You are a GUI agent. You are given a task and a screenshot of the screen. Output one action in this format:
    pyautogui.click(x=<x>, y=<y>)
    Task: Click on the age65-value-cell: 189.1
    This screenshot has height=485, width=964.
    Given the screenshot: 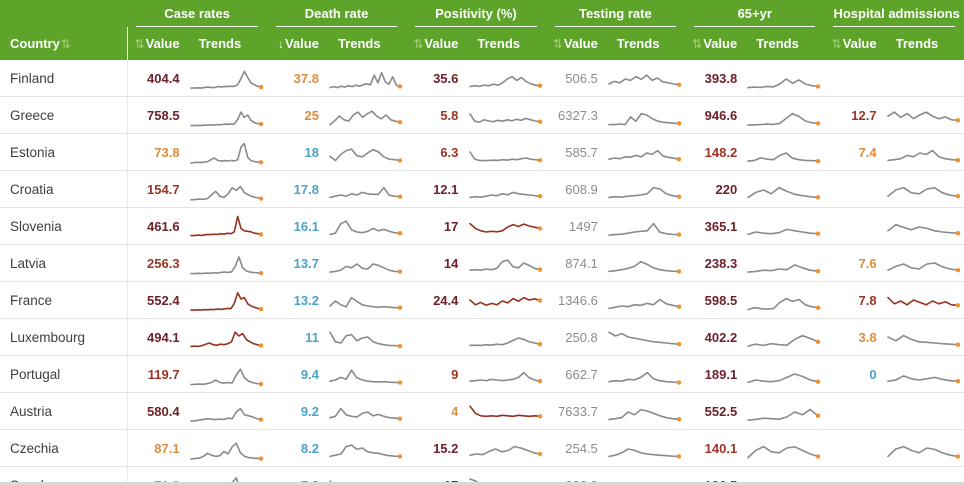 What is the action you would take?
    pyautogui.click(x=715, y=374)
    